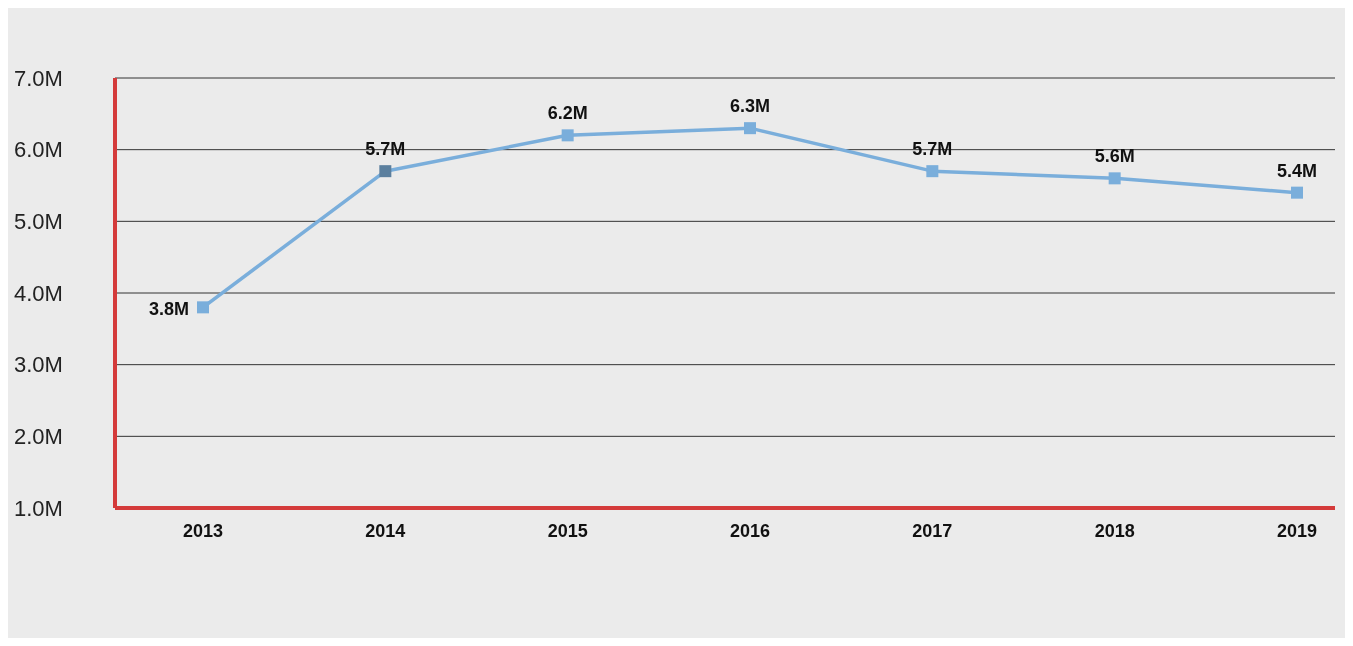 Image resolution: width=1353 pixels, height=646 pixels. What do you see at coordinates (38, 222) in the screenshot?
I see `y-tick-label: 5.0M` at bounding box center [38, 222].